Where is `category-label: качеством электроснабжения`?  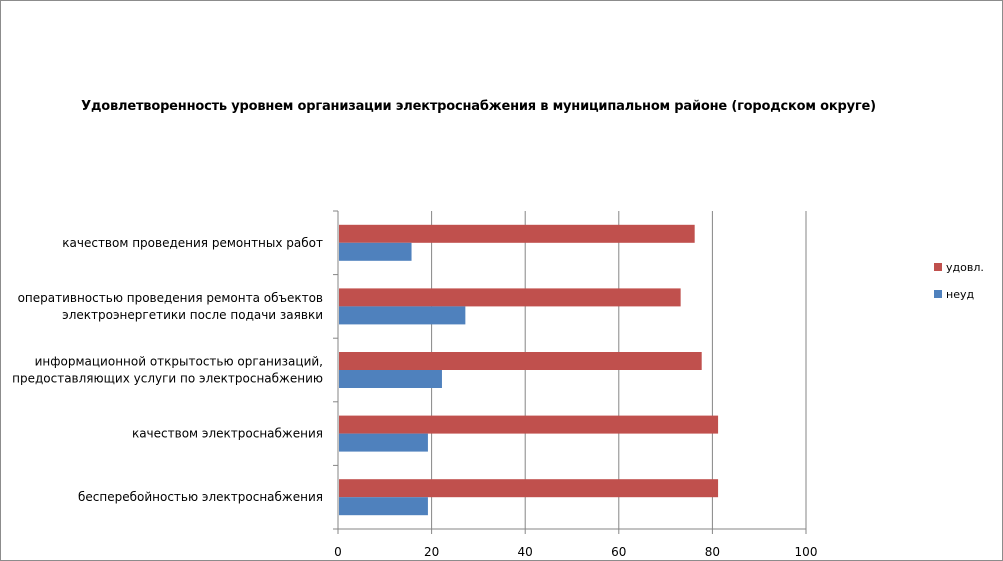 category-label: качеством электроснабжения is located at coordinates (227, 434).